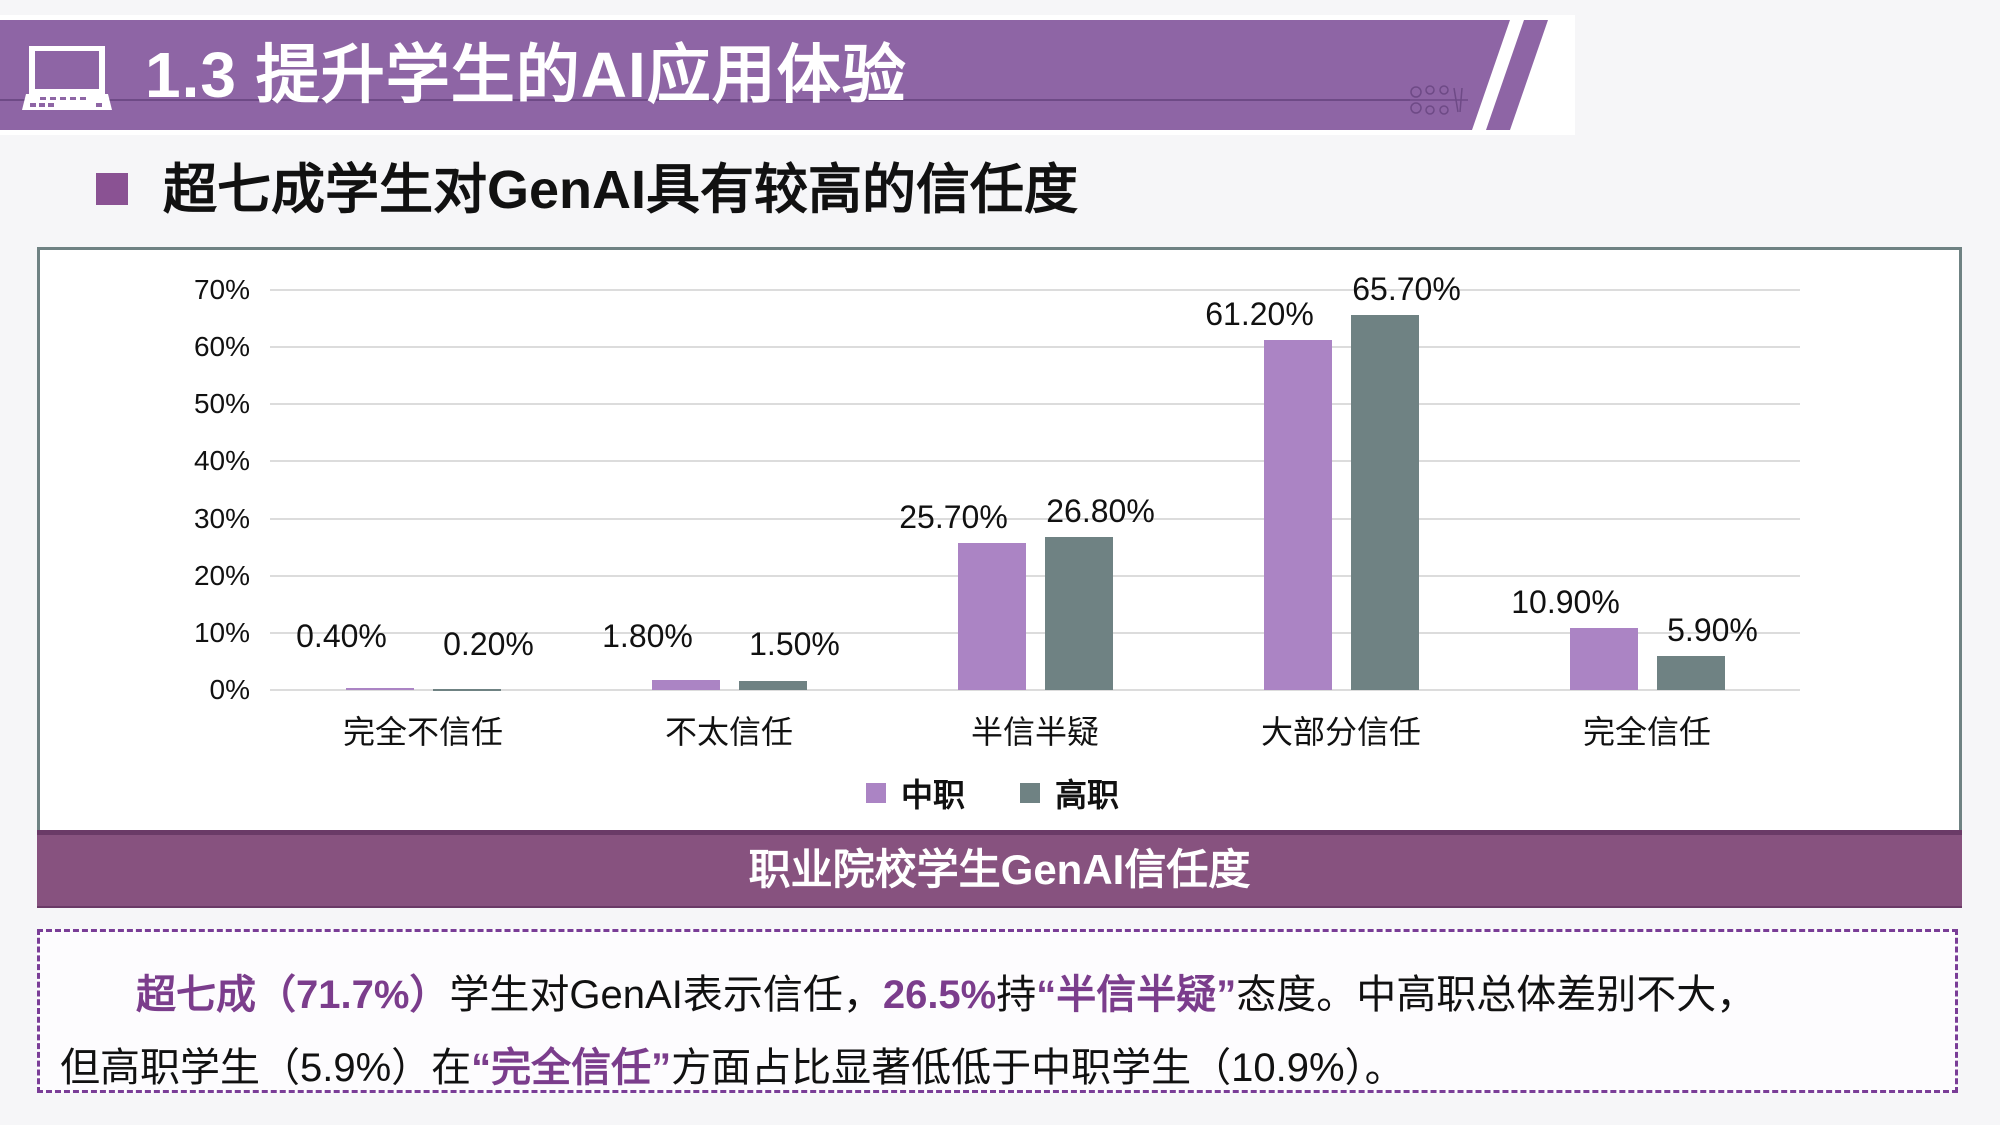 Image resolution: width=2000 pixels, height=1125 pixels. What do you see at coordinates (621, 190) in the screenshot?
I see `slide-subtitle: 超七成学生对GenAI具有较高的信任度` at bounding box center [621, 190].